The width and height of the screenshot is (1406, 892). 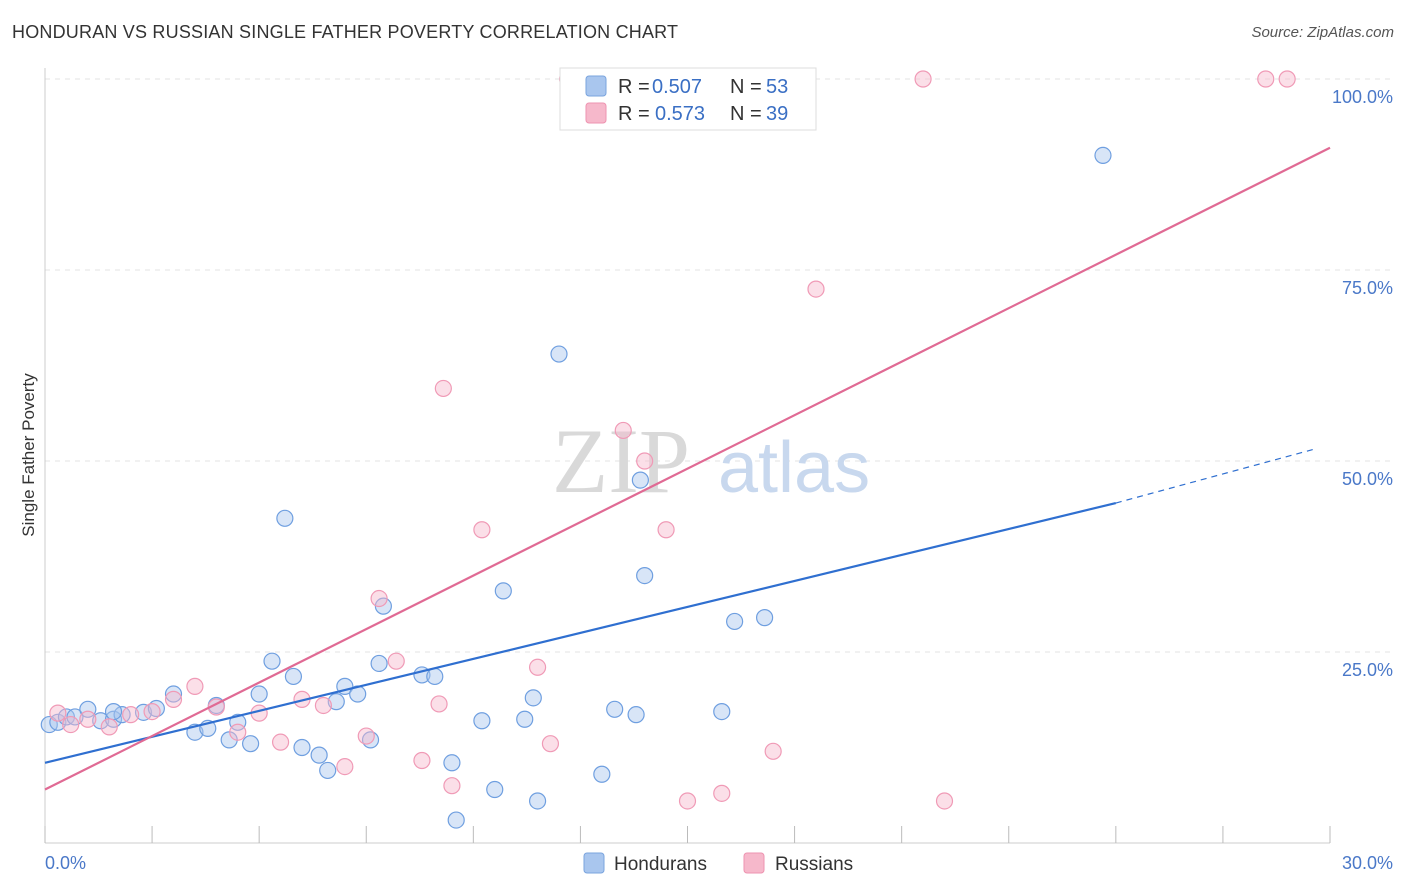 What do you see at coordinates (65, 863) in the screenshot?
I see `x-tick-label: 0.0%` at bounding box center [65, 863].